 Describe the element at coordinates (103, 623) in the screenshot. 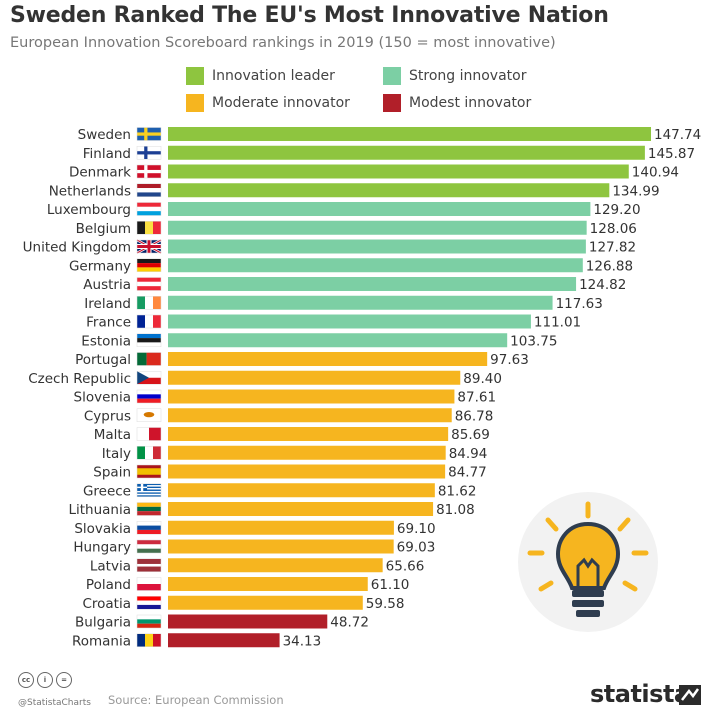

I see `country-label: Bulgaria` at that location.